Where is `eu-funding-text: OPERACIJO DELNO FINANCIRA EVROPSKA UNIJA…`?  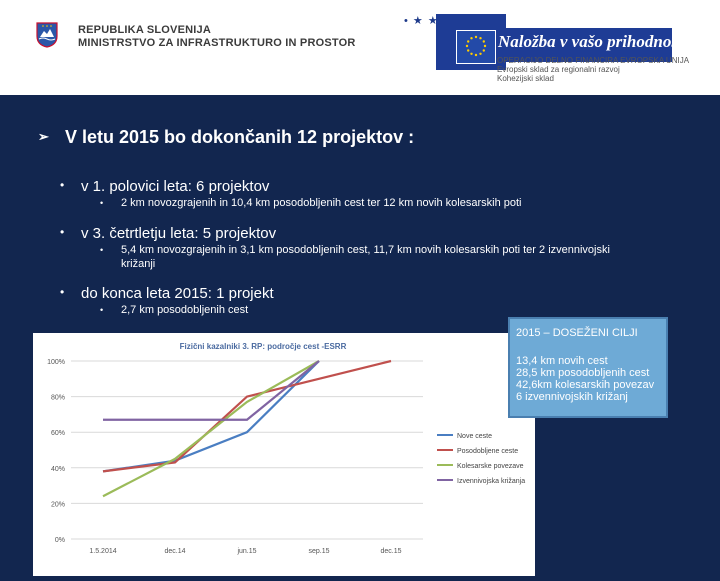
eu-funding-text: OPERACIJO DELNO FINANCIRA EVROPSKA UNIJA… is located at coordinates (593, 69).